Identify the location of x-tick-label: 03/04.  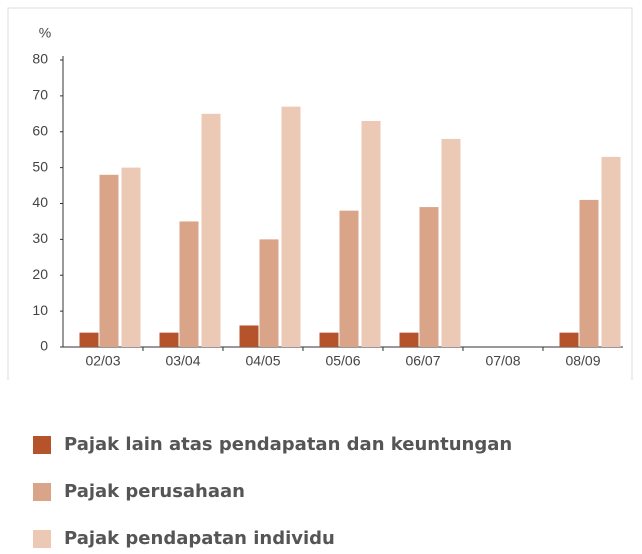
(182, 361).